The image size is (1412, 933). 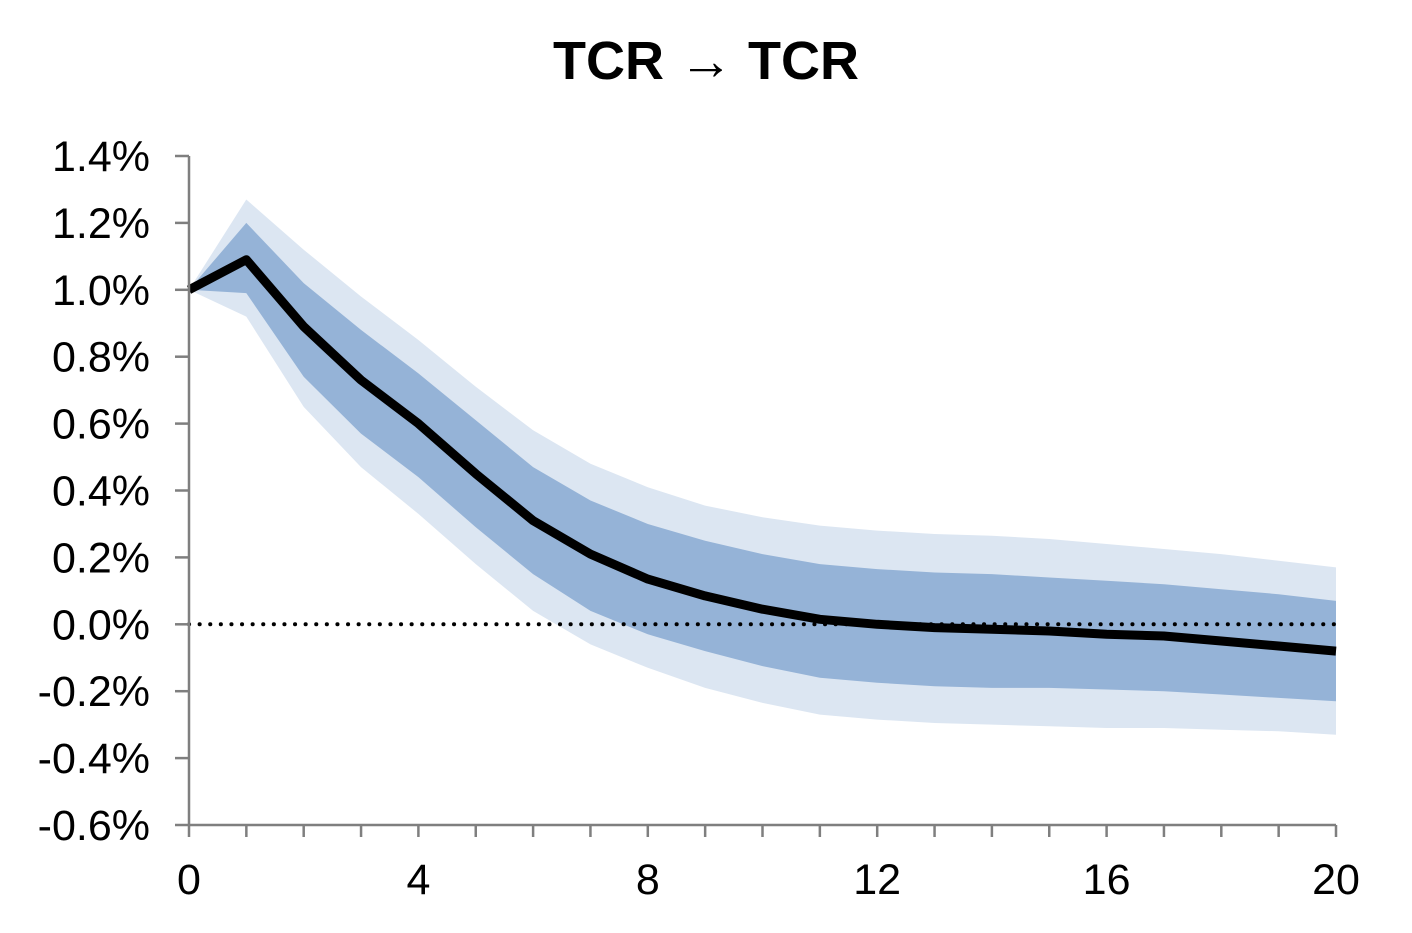 What do you see at coordinates (648, 880) in the screenshot?
I see `x-tick-label: 8` at bounding box center [648, 880].